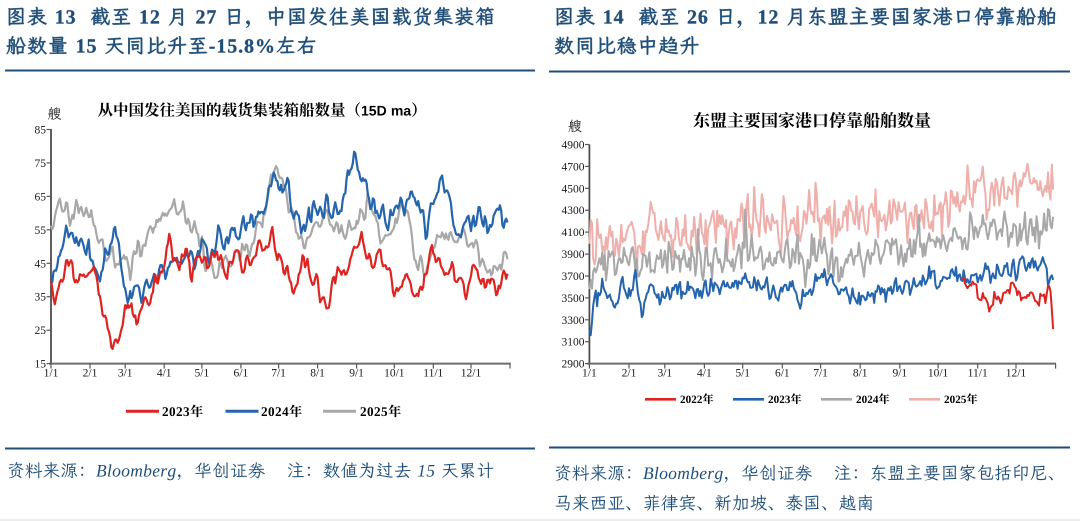 The height and width of the screenshot is (521, 1080). Describe the element at coordinates (573, 277) in the screenshot. I see `svg-text: 3700` at that location.